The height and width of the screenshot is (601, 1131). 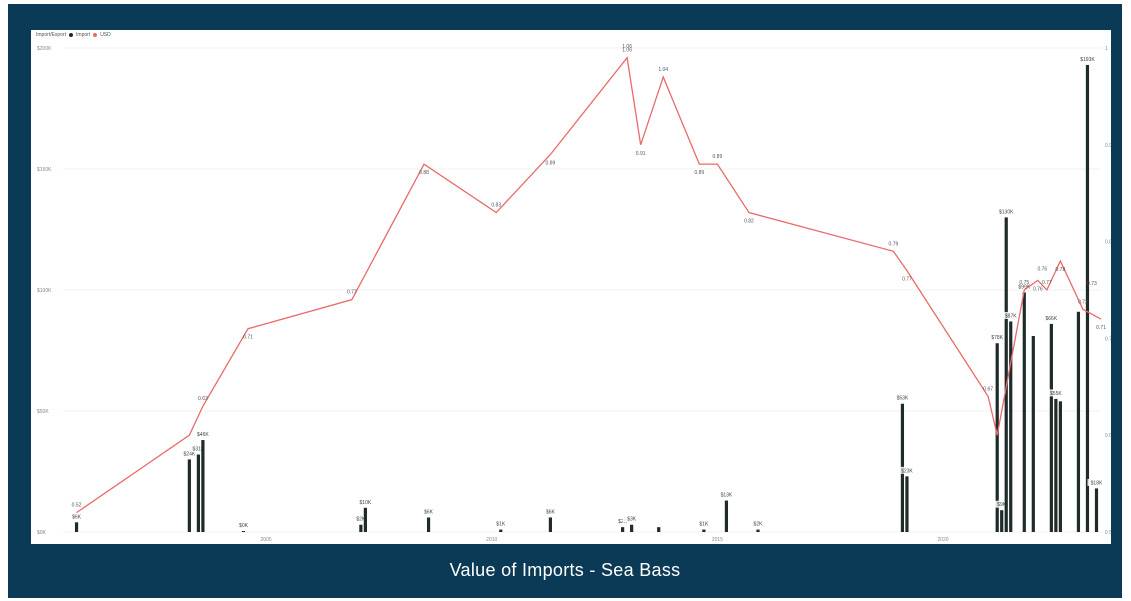 I want to click on bar-data-label: $130K, so click(x=1006, y=212).